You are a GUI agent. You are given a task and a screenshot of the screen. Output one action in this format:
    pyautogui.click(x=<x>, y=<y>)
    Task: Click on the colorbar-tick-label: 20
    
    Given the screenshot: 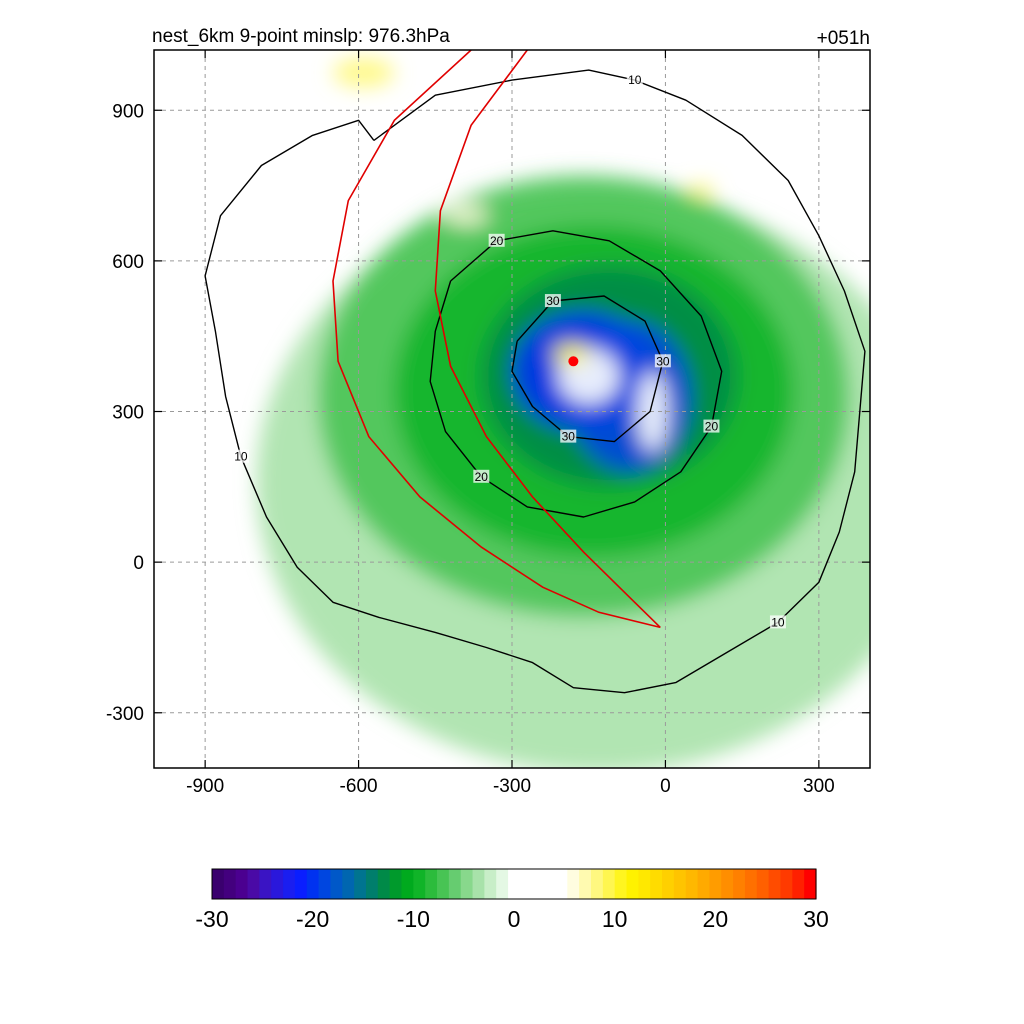 What is the action you would take?
    pyautogui.click(x=716, y=919)
    